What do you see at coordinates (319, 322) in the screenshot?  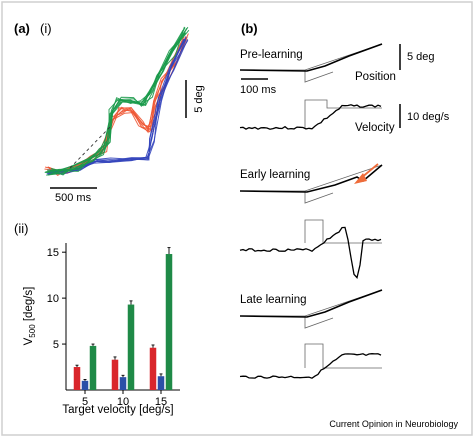 I see `late-target-step` at bounding box center [319, 322].